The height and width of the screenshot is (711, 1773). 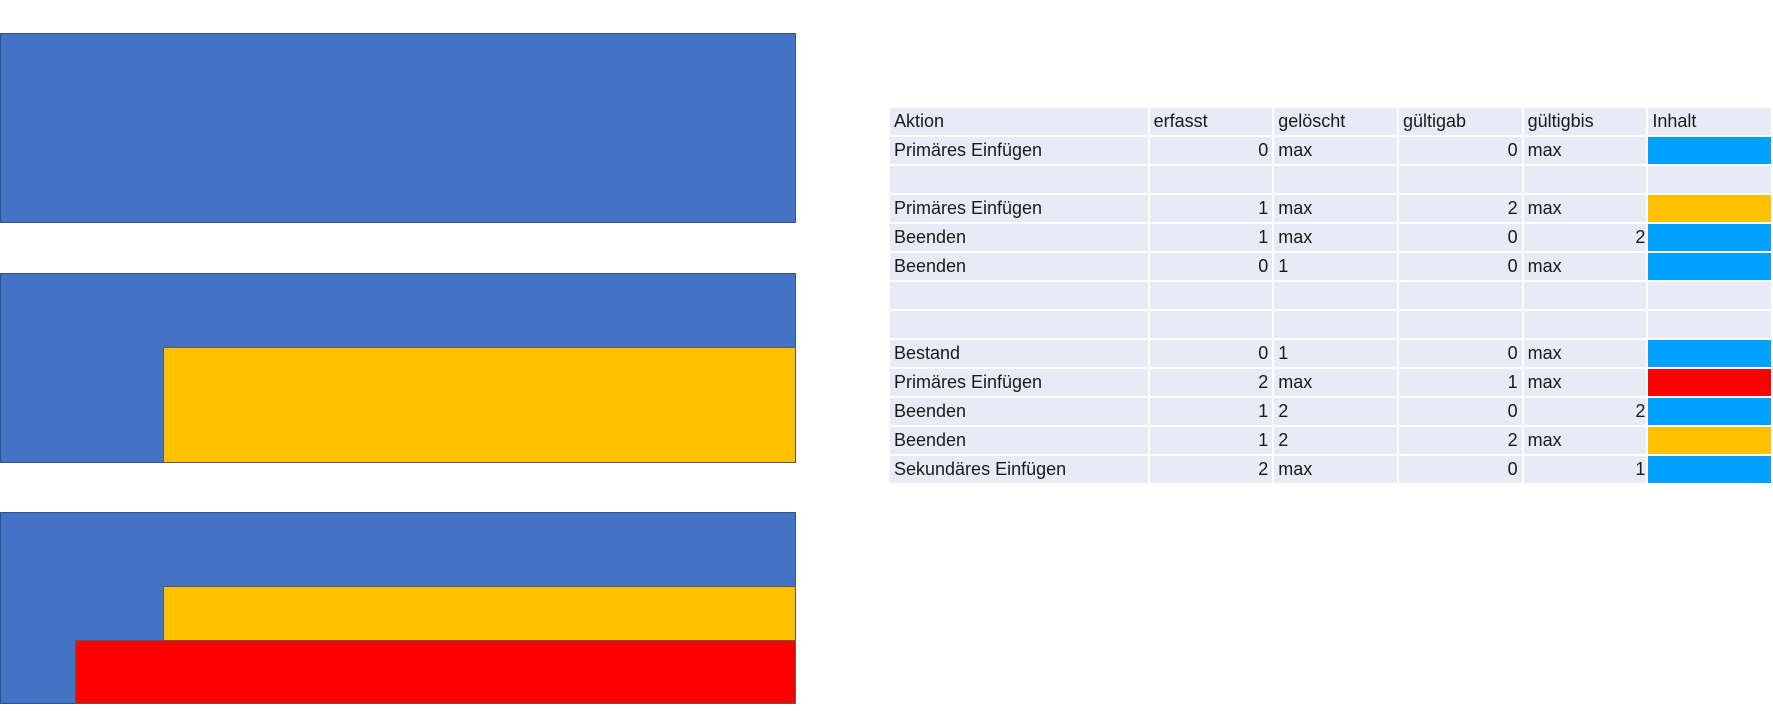 What do you see at coordinates (1585, 121) in the screenshot?
I see `header-gueltigbis: gültigbis` at bounding box center [1585, 121].